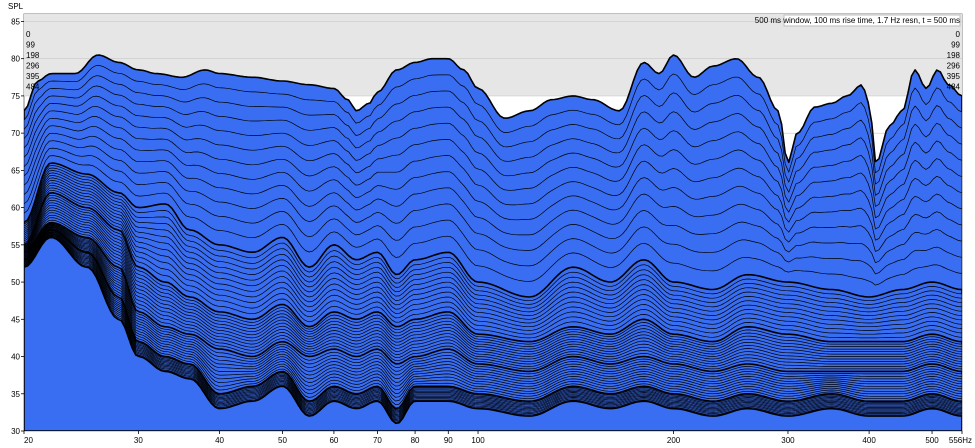 The height and width of the screenshot is (448, 975). What do you see at coordinates (28, 440) in the screenshot?
I see `x-tick-label: 20` at bounding box center [28, 440].